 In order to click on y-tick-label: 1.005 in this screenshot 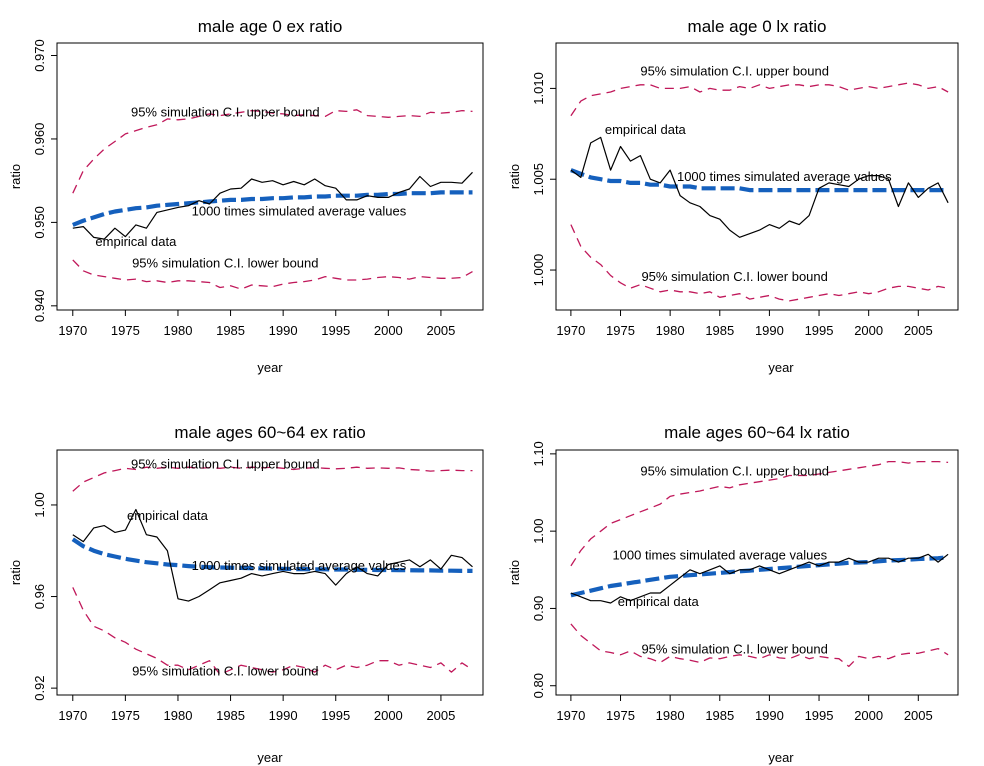, I will do `click(538, 179)`.